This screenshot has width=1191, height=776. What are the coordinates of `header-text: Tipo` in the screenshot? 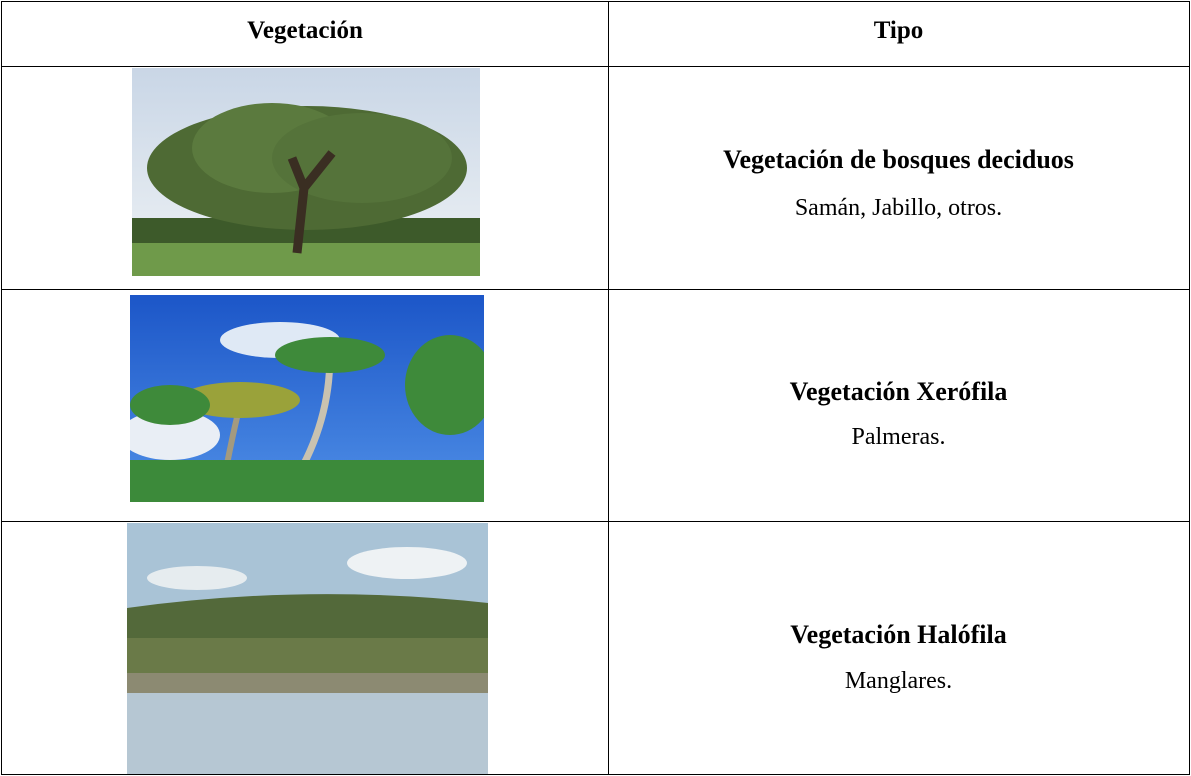 It's located at (898, 30).